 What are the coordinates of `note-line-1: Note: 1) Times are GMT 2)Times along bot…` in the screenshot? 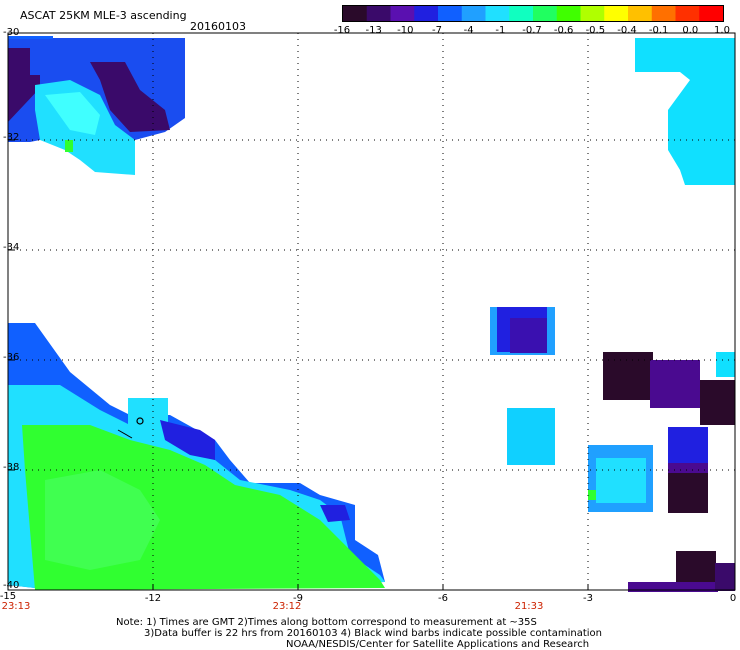 It's located at (326, 622).